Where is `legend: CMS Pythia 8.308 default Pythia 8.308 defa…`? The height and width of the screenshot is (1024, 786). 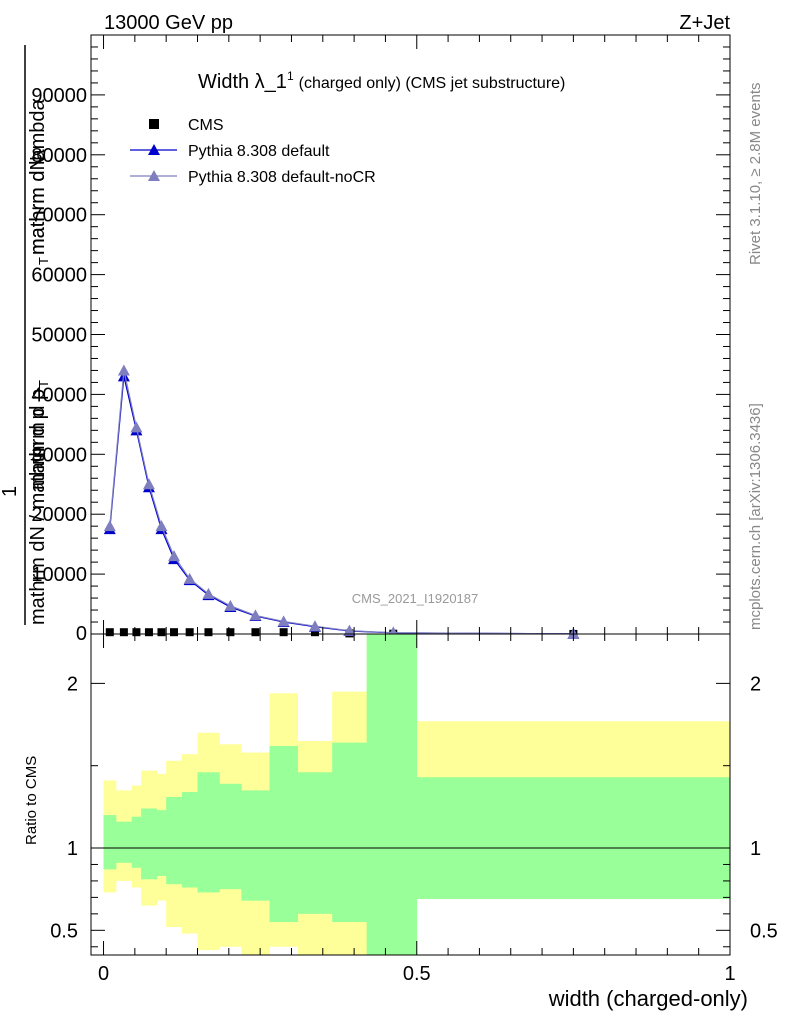 legend: CMS Pythia 8.308 default Pythia 8.308 defa… is located at coordinates (253, 151).